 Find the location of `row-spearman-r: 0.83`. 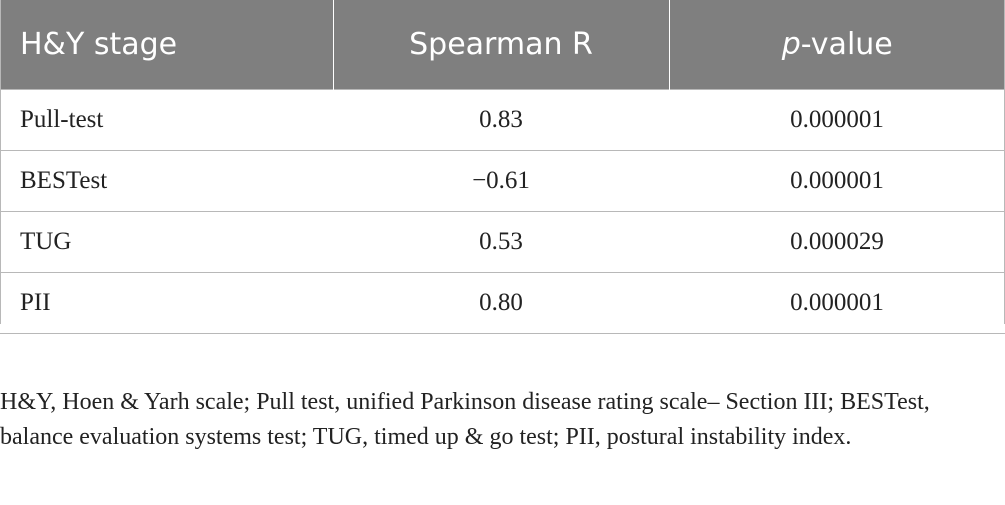

row-spearman-r: 0.83 is located at coordinates (501, 119).